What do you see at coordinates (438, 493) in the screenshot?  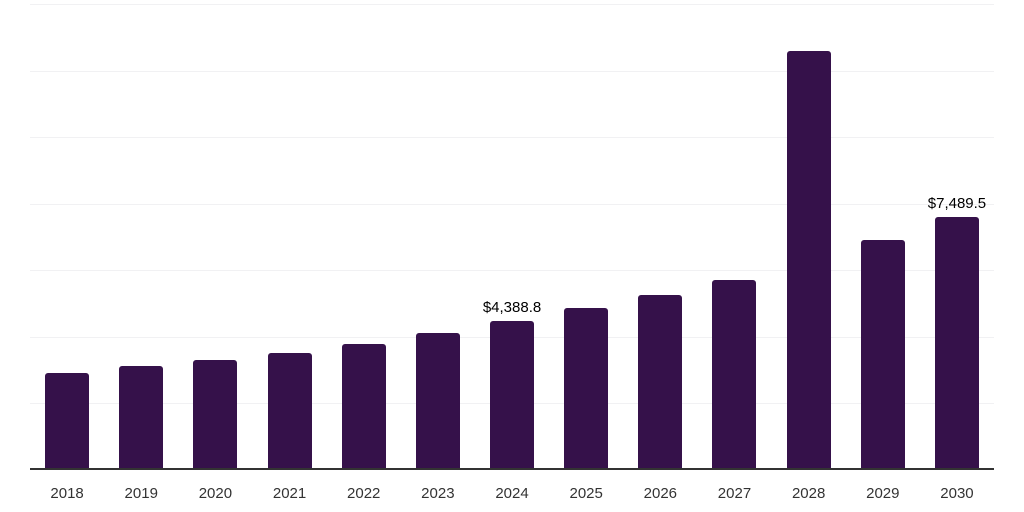 I see `x-tick-2023: 2023` at bounding box center [438, 493].